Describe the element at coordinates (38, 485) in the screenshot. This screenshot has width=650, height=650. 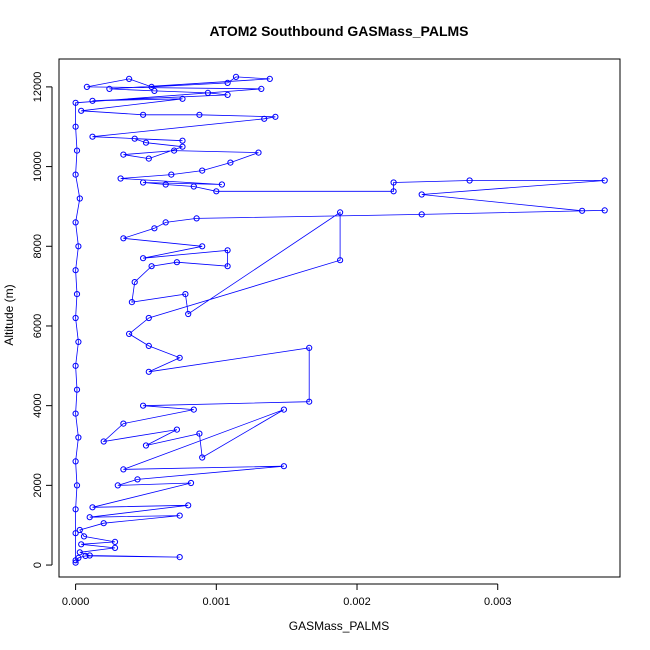
I see `y-tick-label-1: 2000` at that location.